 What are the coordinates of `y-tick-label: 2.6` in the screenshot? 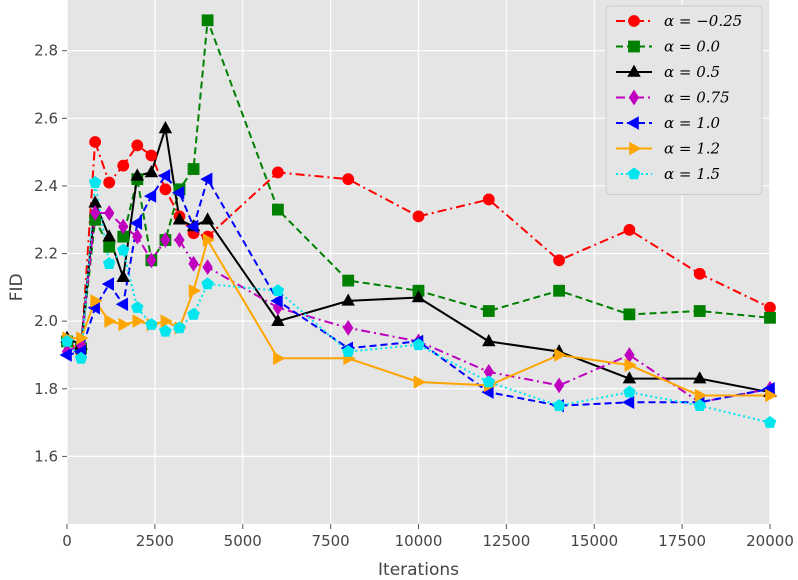 It's located at (46, 118).